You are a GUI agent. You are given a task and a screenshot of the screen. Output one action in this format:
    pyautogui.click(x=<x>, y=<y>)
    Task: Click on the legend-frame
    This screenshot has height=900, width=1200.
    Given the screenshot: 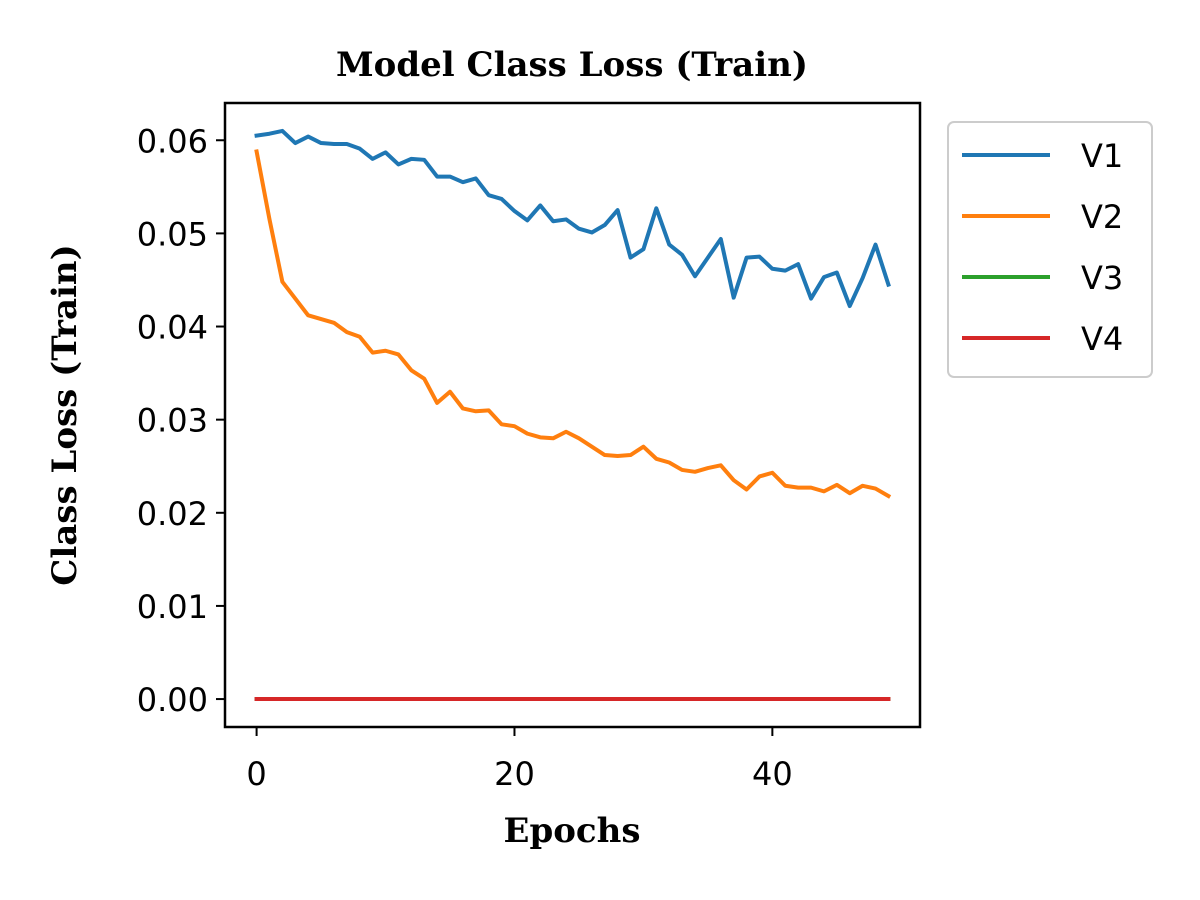 What is the action you would take?
    pyautogui.click(x=1050, y=249)
    